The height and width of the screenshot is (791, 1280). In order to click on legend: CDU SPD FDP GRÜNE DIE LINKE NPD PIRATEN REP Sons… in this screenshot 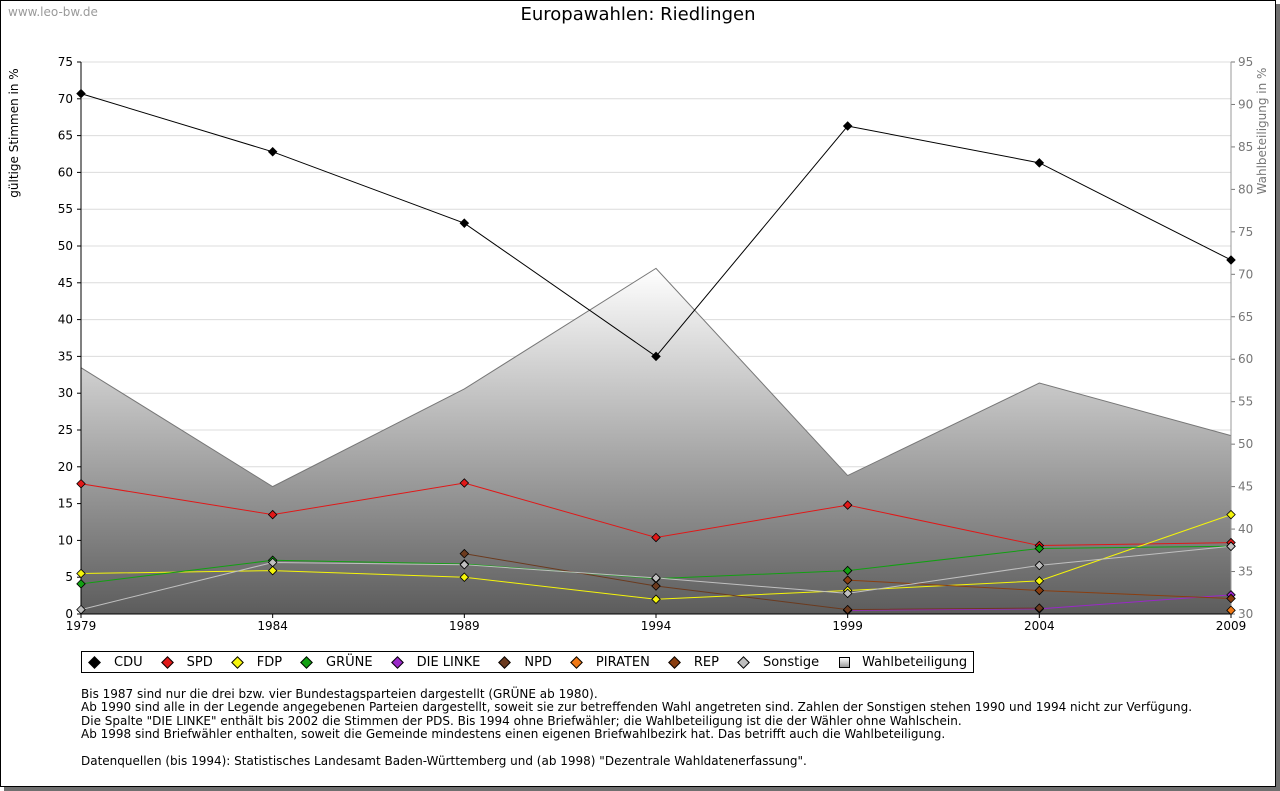, I will do `click(528, 662)`.